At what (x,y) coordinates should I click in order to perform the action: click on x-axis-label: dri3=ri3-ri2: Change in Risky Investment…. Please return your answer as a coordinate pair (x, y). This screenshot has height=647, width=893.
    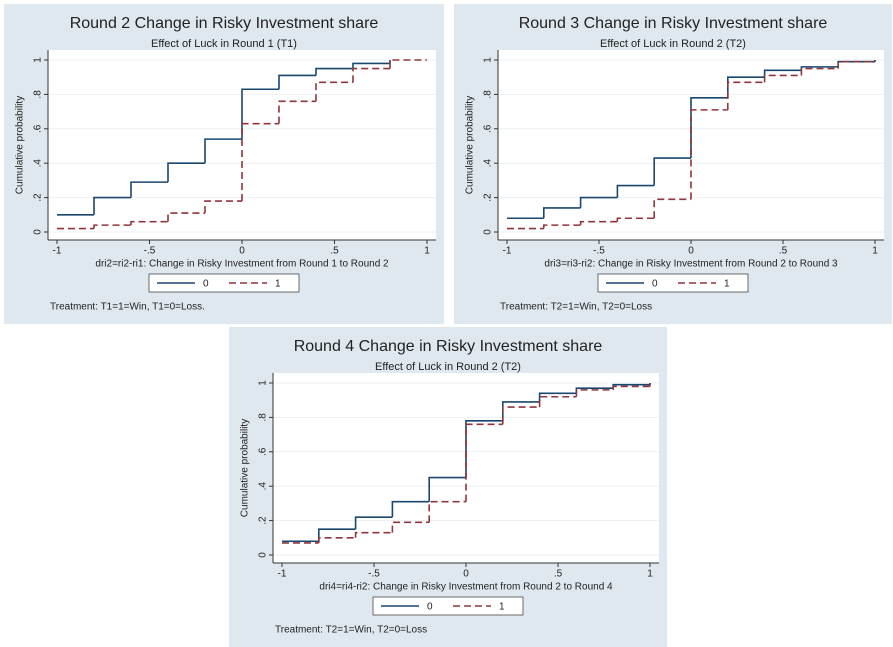
    Looking at the image, I should click on (691, 264).